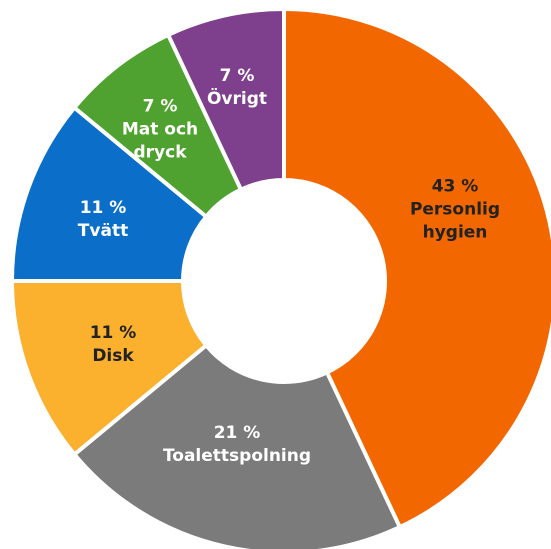 This screenshot has width=551, height=549. I want to click on value-label: 21 %, so click(237, 433).